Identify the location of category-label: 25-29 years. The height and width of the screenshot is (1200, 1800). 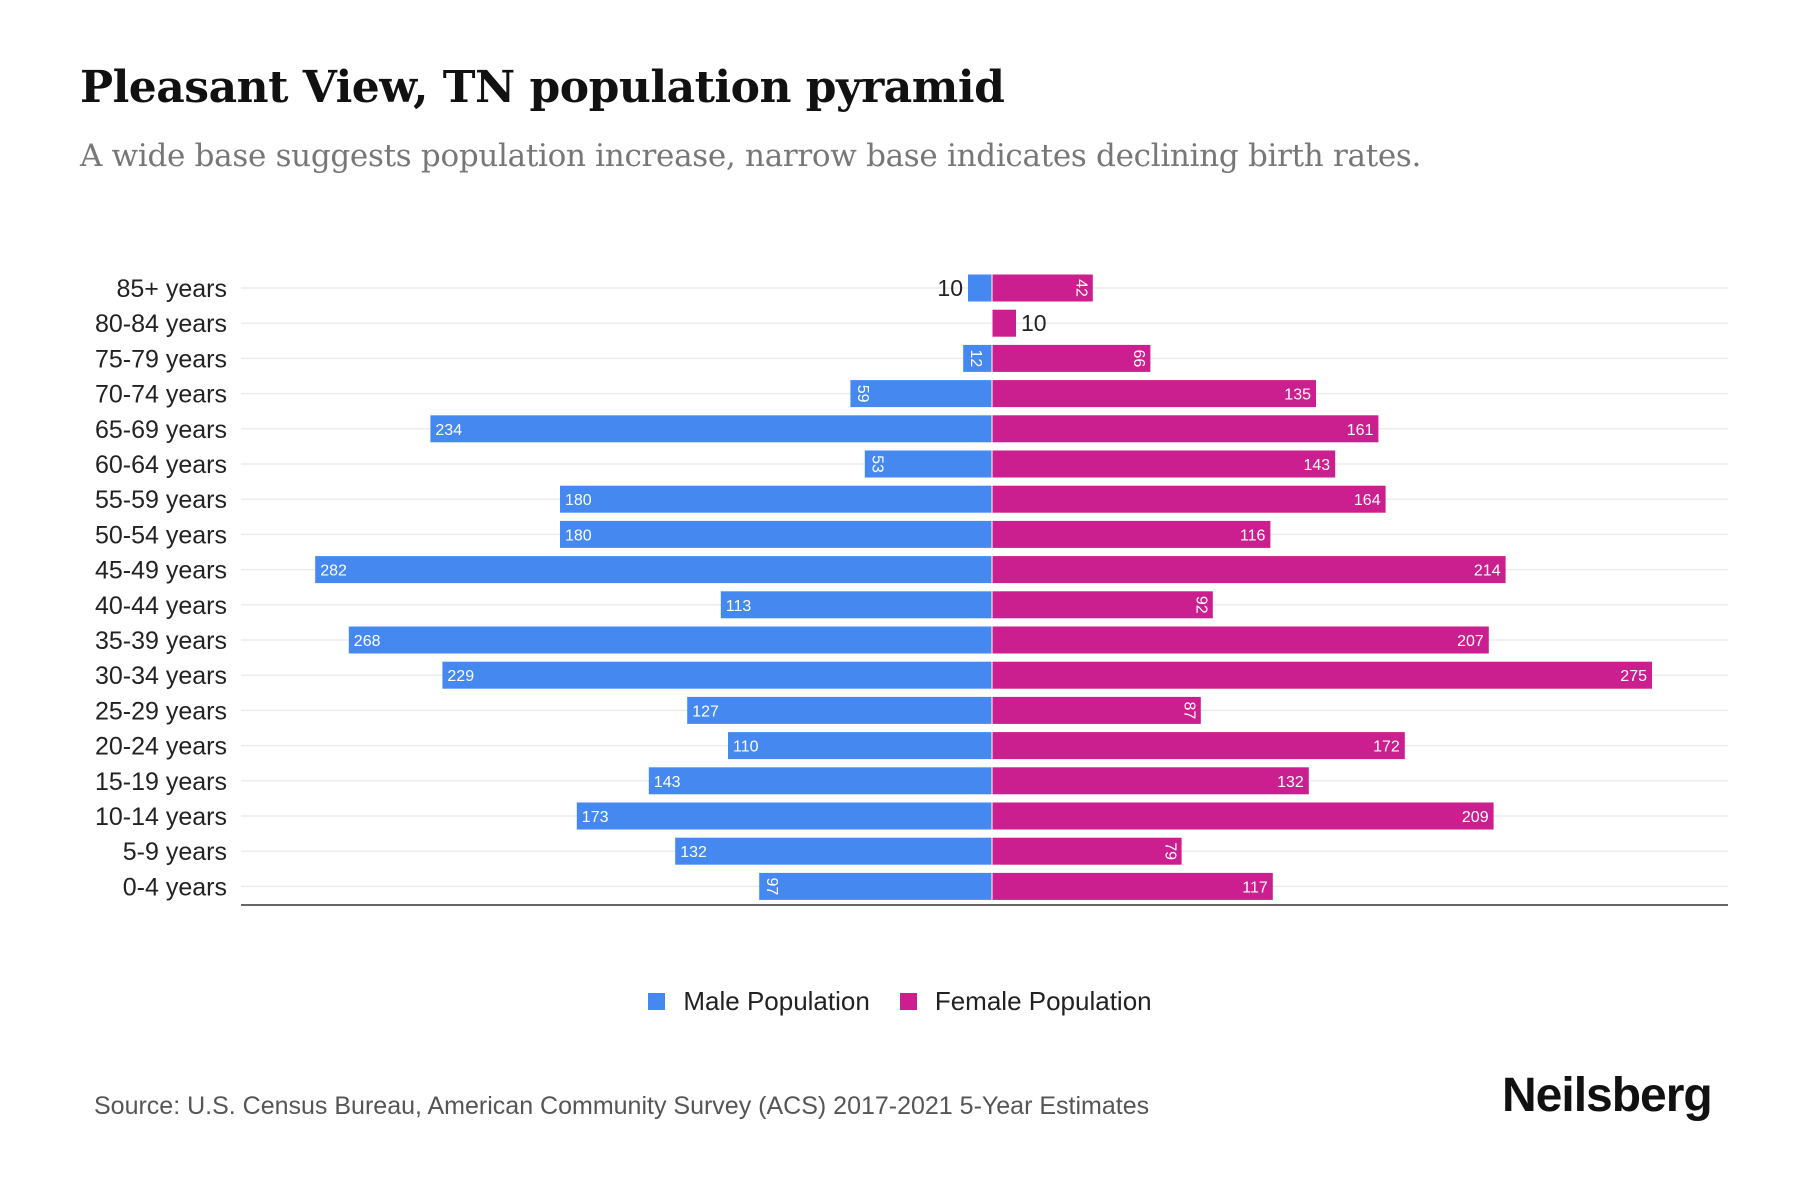
(161, 711).